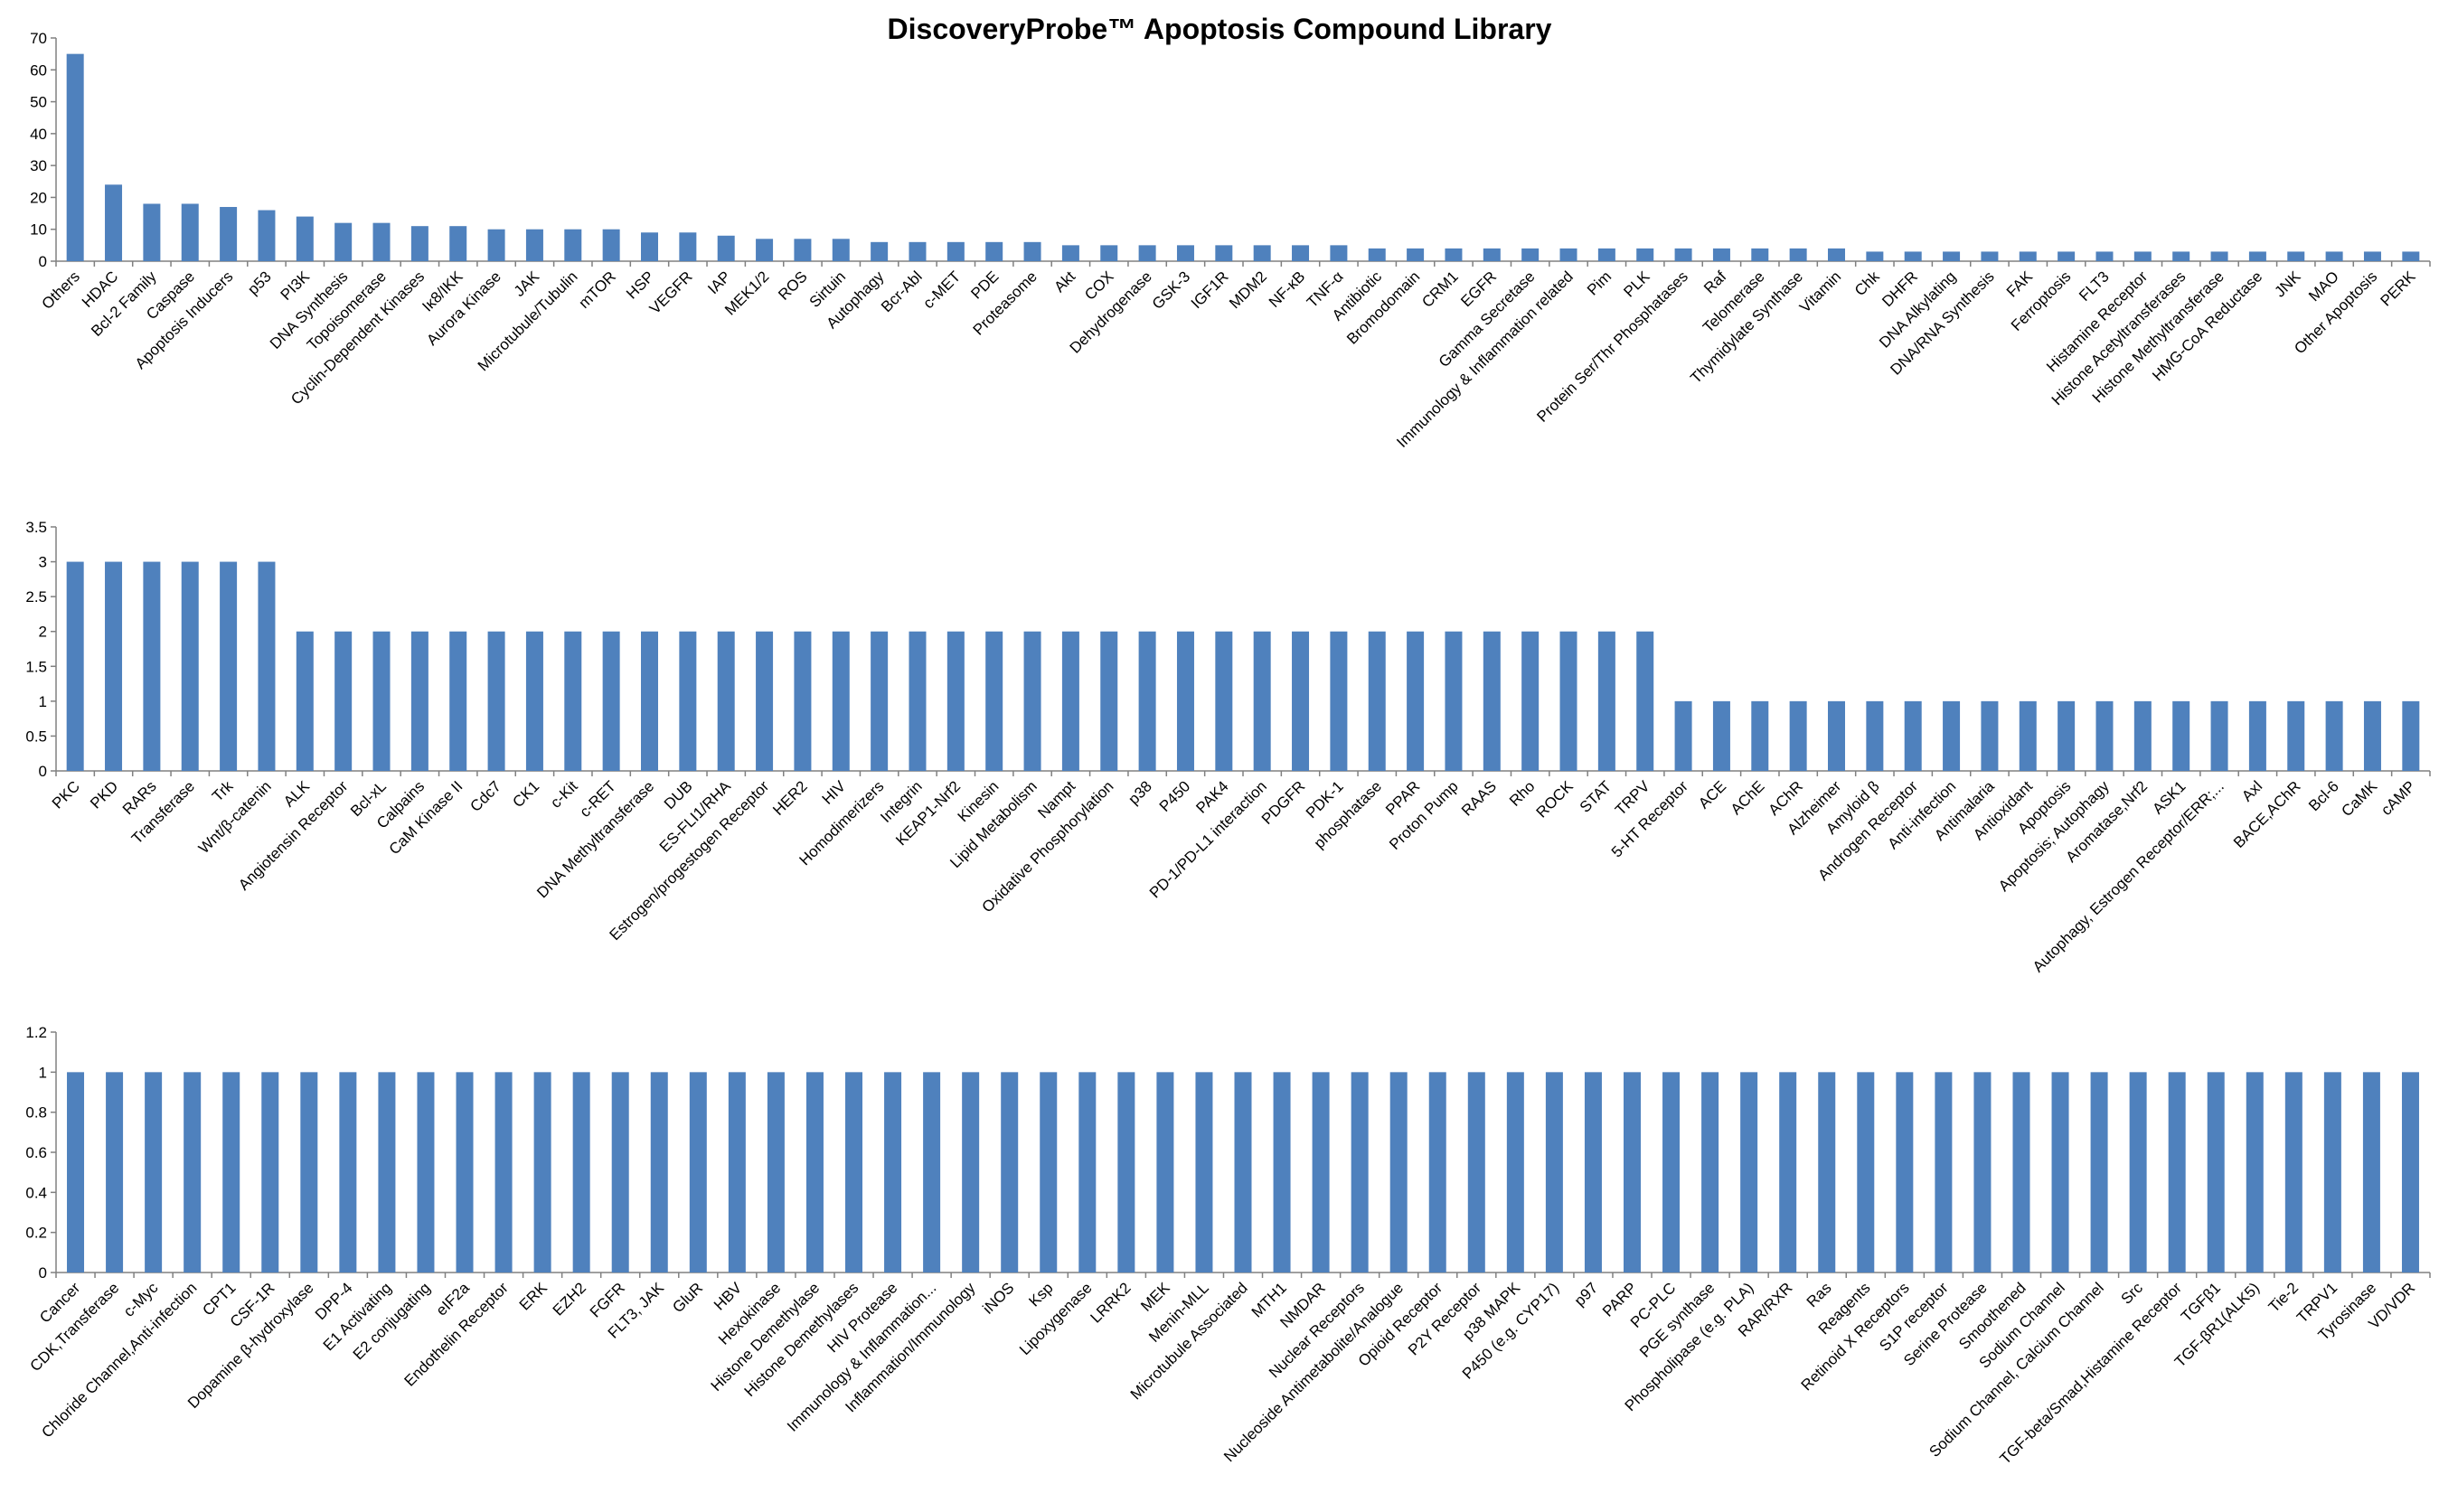 The width and height of the screenshot is (2439, 1512). What do you see at coordinates (1819, 1294) in the screenshot?
I see `category-label: Ras` at bounding box center [1819, 1294].